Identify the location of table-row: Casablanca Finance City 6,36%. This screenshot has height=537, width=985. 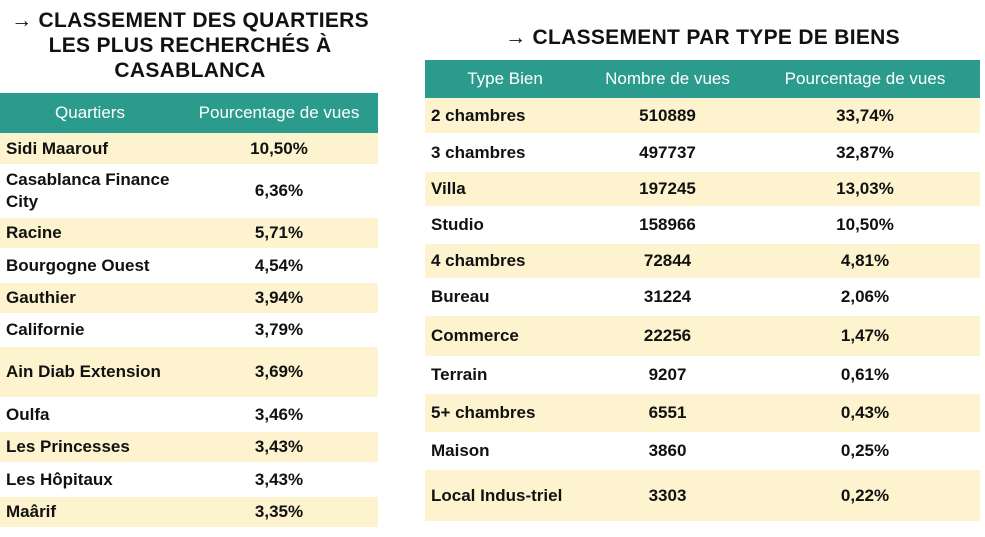
(189, 191).